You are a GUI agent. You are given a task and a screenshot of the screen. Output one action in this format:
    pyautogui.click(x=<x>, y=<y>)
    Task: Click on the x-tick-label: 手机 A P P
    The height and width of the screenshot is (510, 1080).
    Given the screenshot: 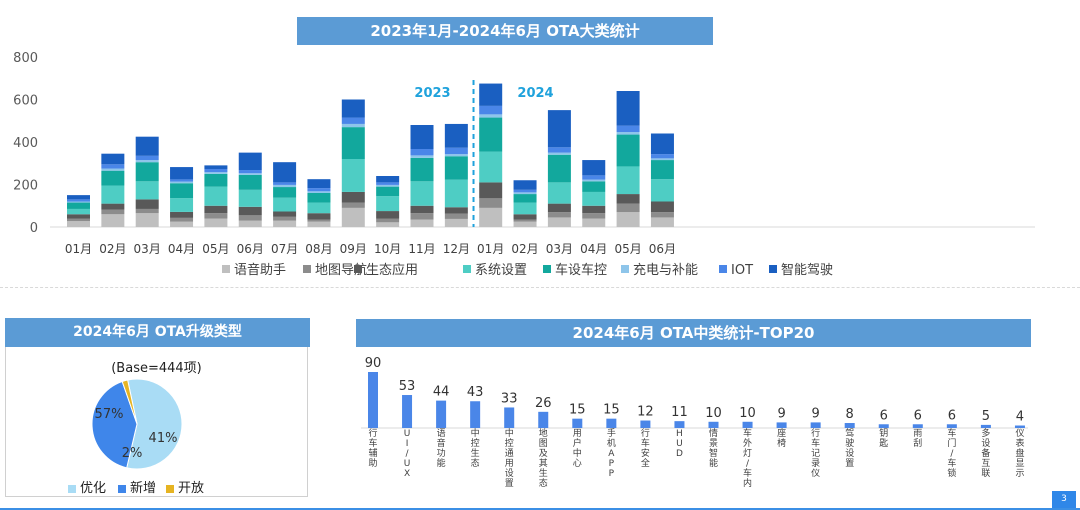 What is the action you would take?
    pyautogui.click(x=611, y=453)
    